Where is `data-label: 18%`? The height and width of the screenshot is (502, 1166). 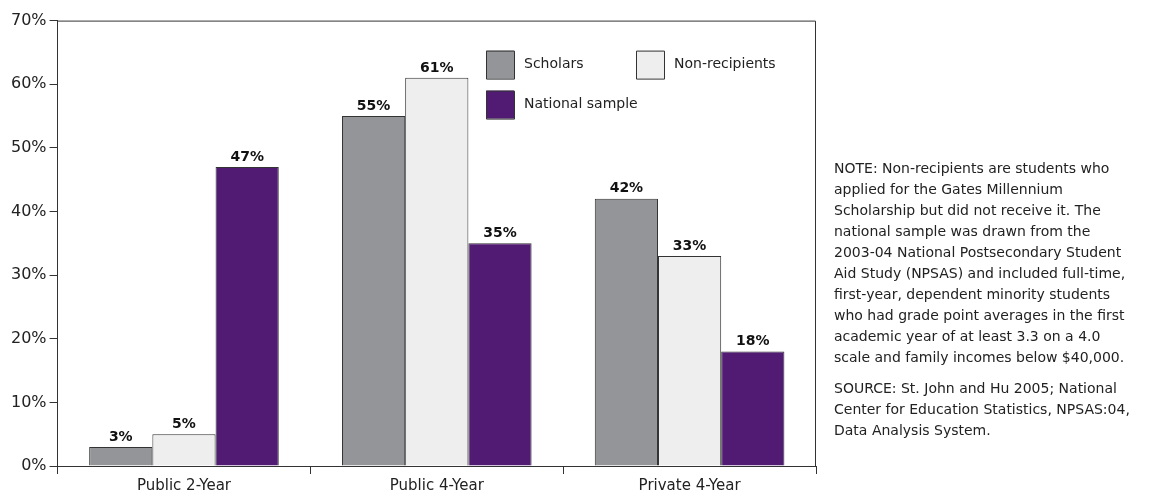 data-label: 18% is located at coordinates (753, 340).